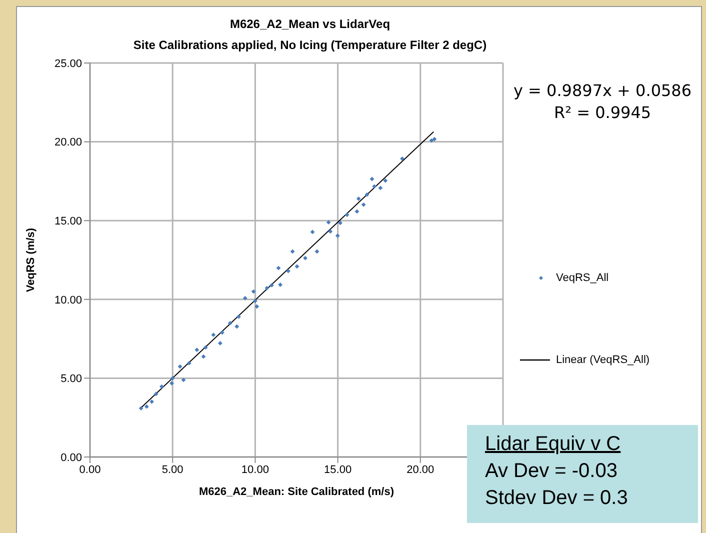 The image size is (706, 533). What do you see at coordinates (582, 474) in the screenshot?
I see `text-box: Lidar Equiv v C Av Dev = -0.03 Stdev Dev = 0.3` at bounding box center [582, 474].